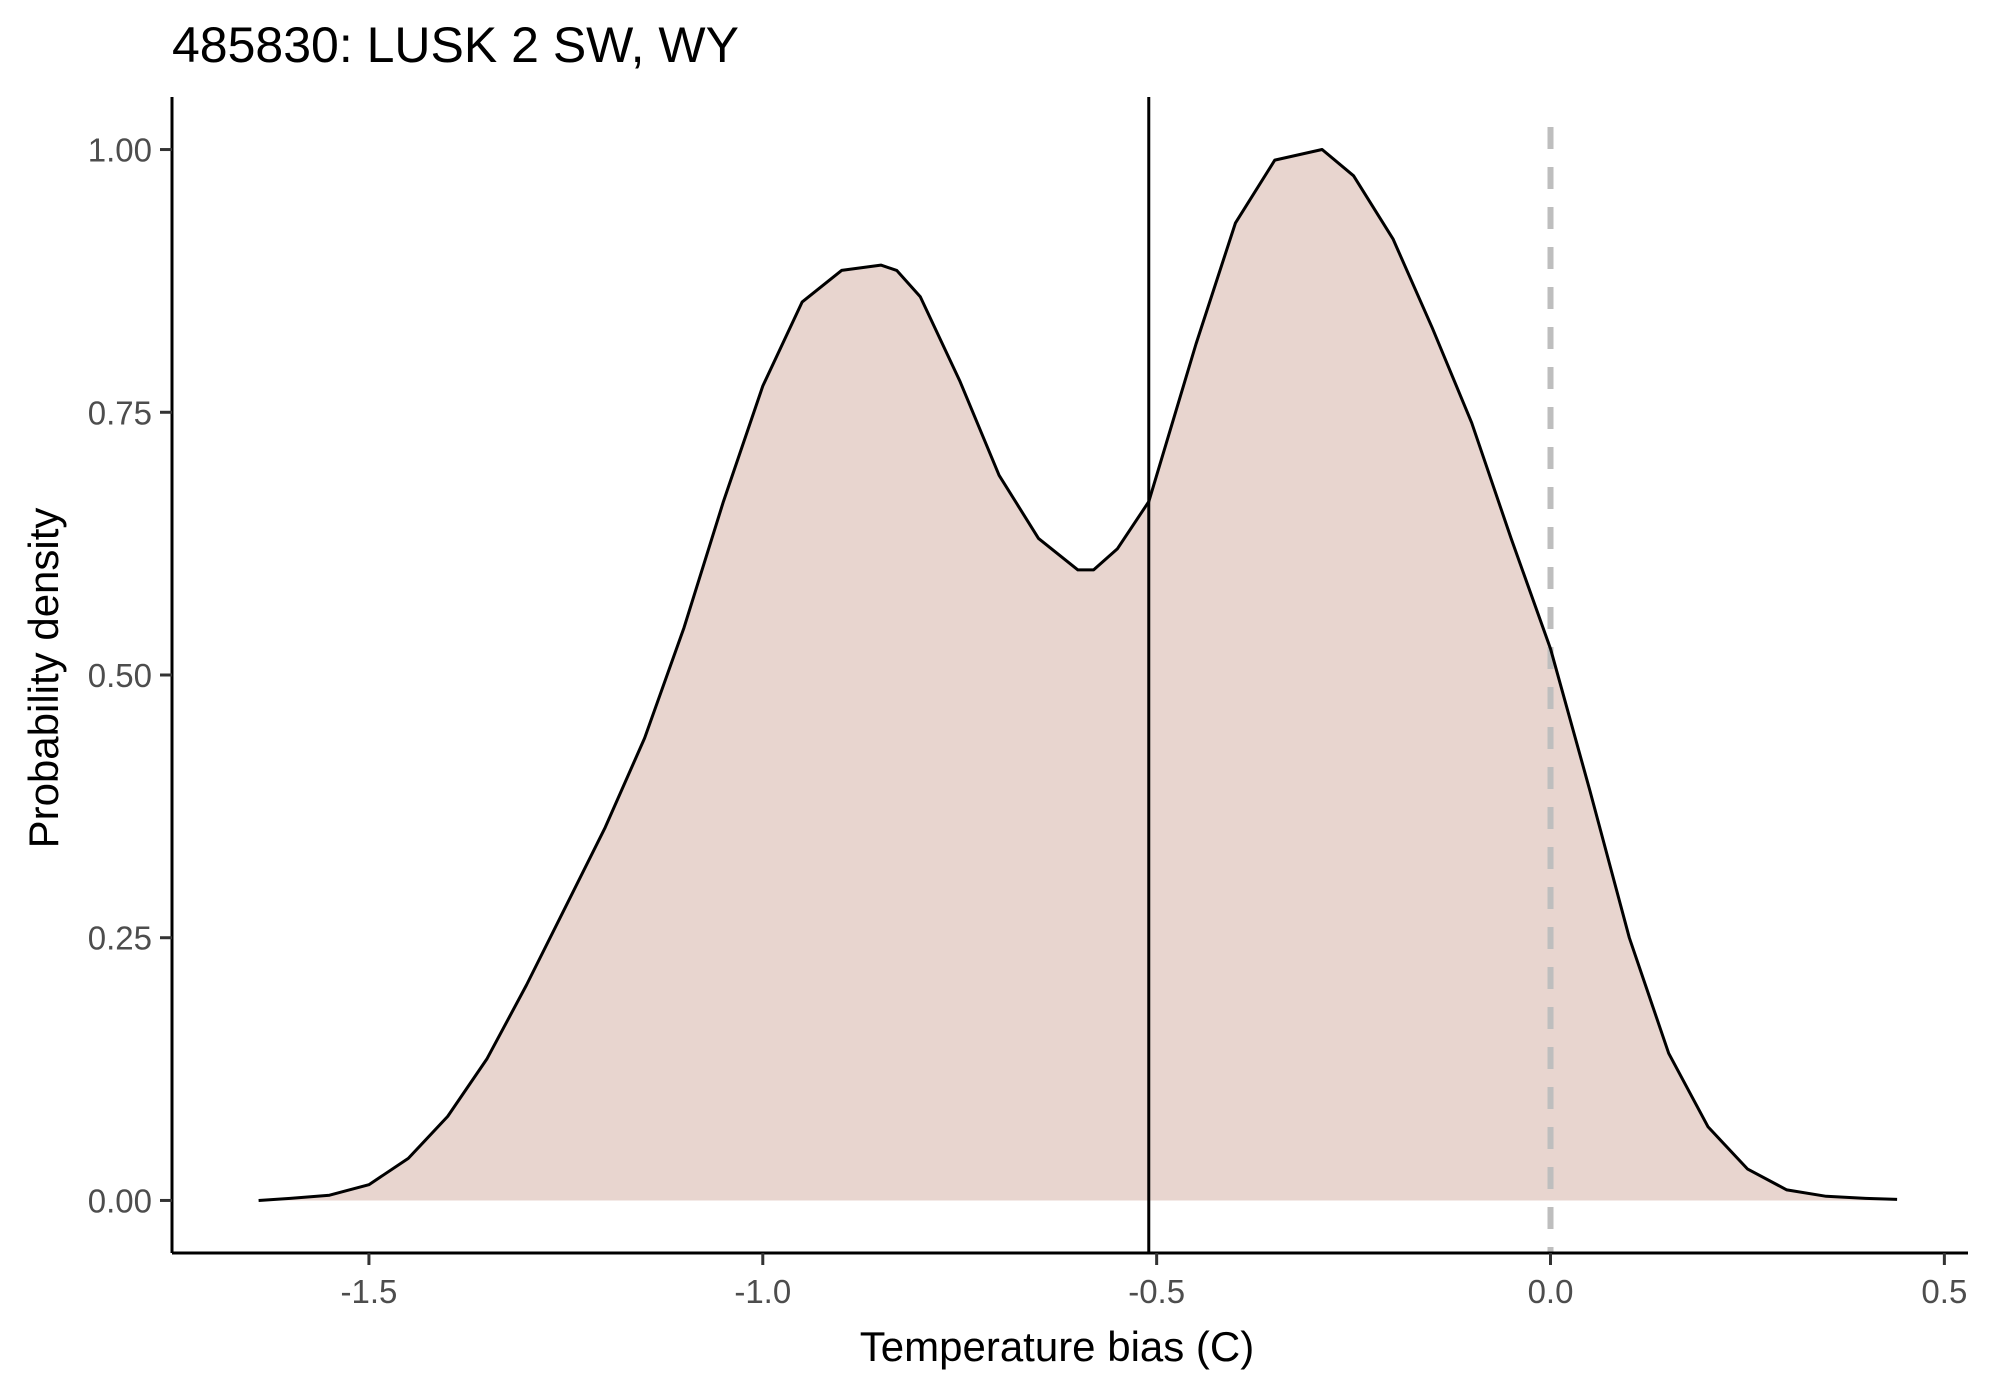 The height and width of the screenshot is (1384, 1990). What do you see at coordinates (1944, 1291) in the screenshot?
I see `x-tick-label: 0.5` at bounding box center [1944, 1291].